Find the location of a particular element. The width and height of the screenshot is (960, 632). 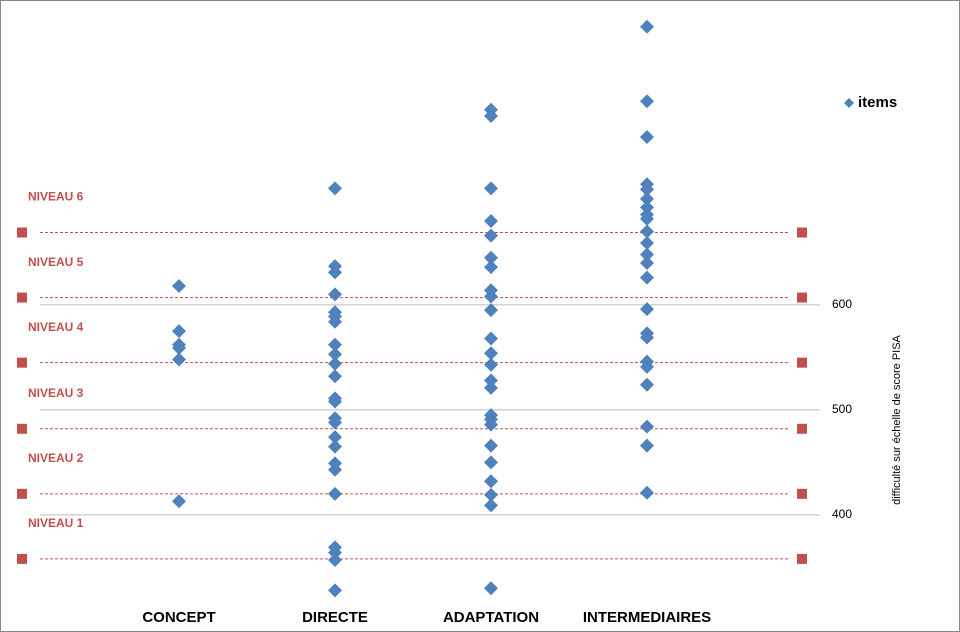

level-label: NIVEAU 6 is located at coordinates (56, 197).